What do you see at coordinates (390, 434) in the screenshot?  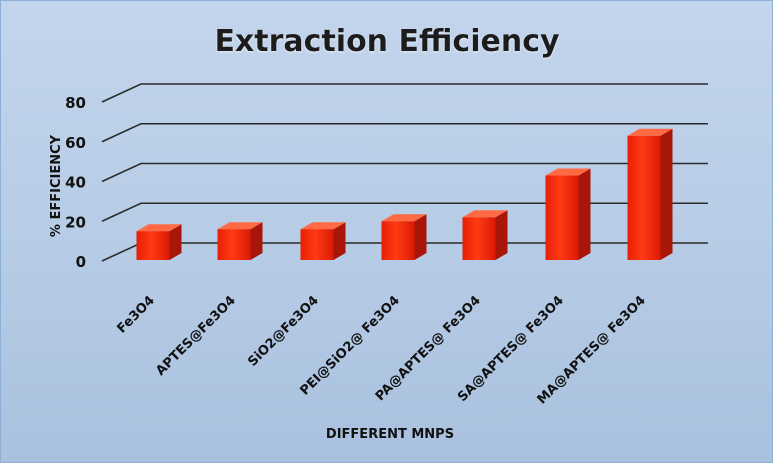 I see `x-axis-title: DIFFERENT MNPS` at bounding box center [390, 434].